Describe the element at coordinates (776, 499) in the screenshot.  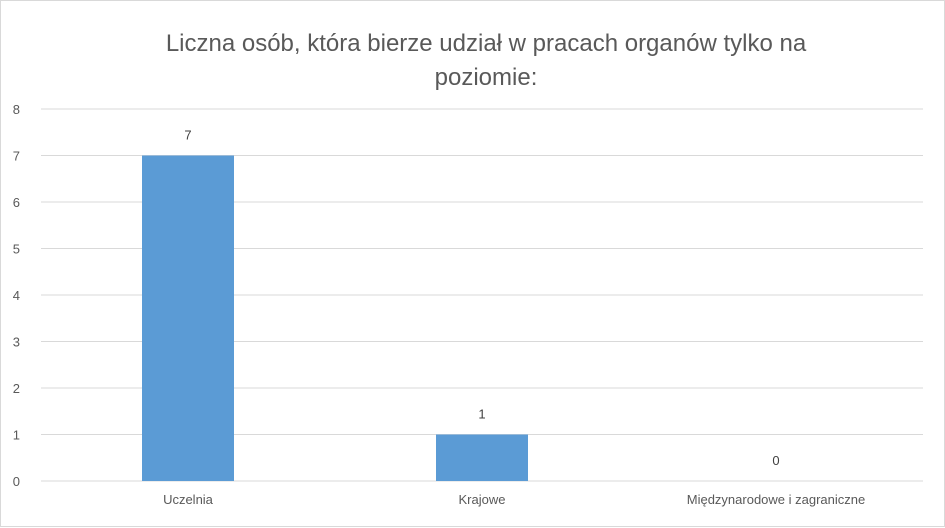
I see `x-category-label: Międzynarodowe i zagraniczne` at that location.